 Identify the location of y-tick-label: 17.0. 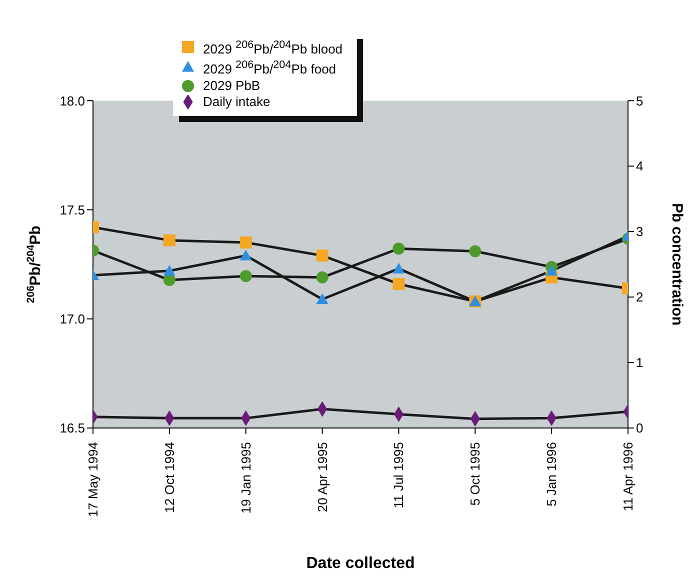
(72, 319).